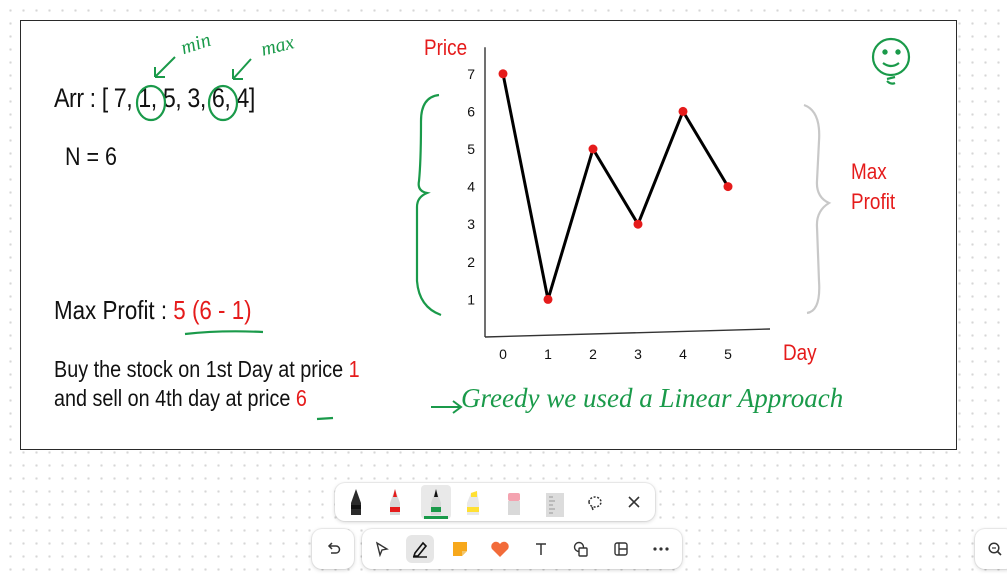 Image resolution: width=1007 pixels, height=574 pixels. What do you see at coordinates (446, 47) in the screenshot?
I see `y-axis-label: Price` at bounding box center [446, 47].